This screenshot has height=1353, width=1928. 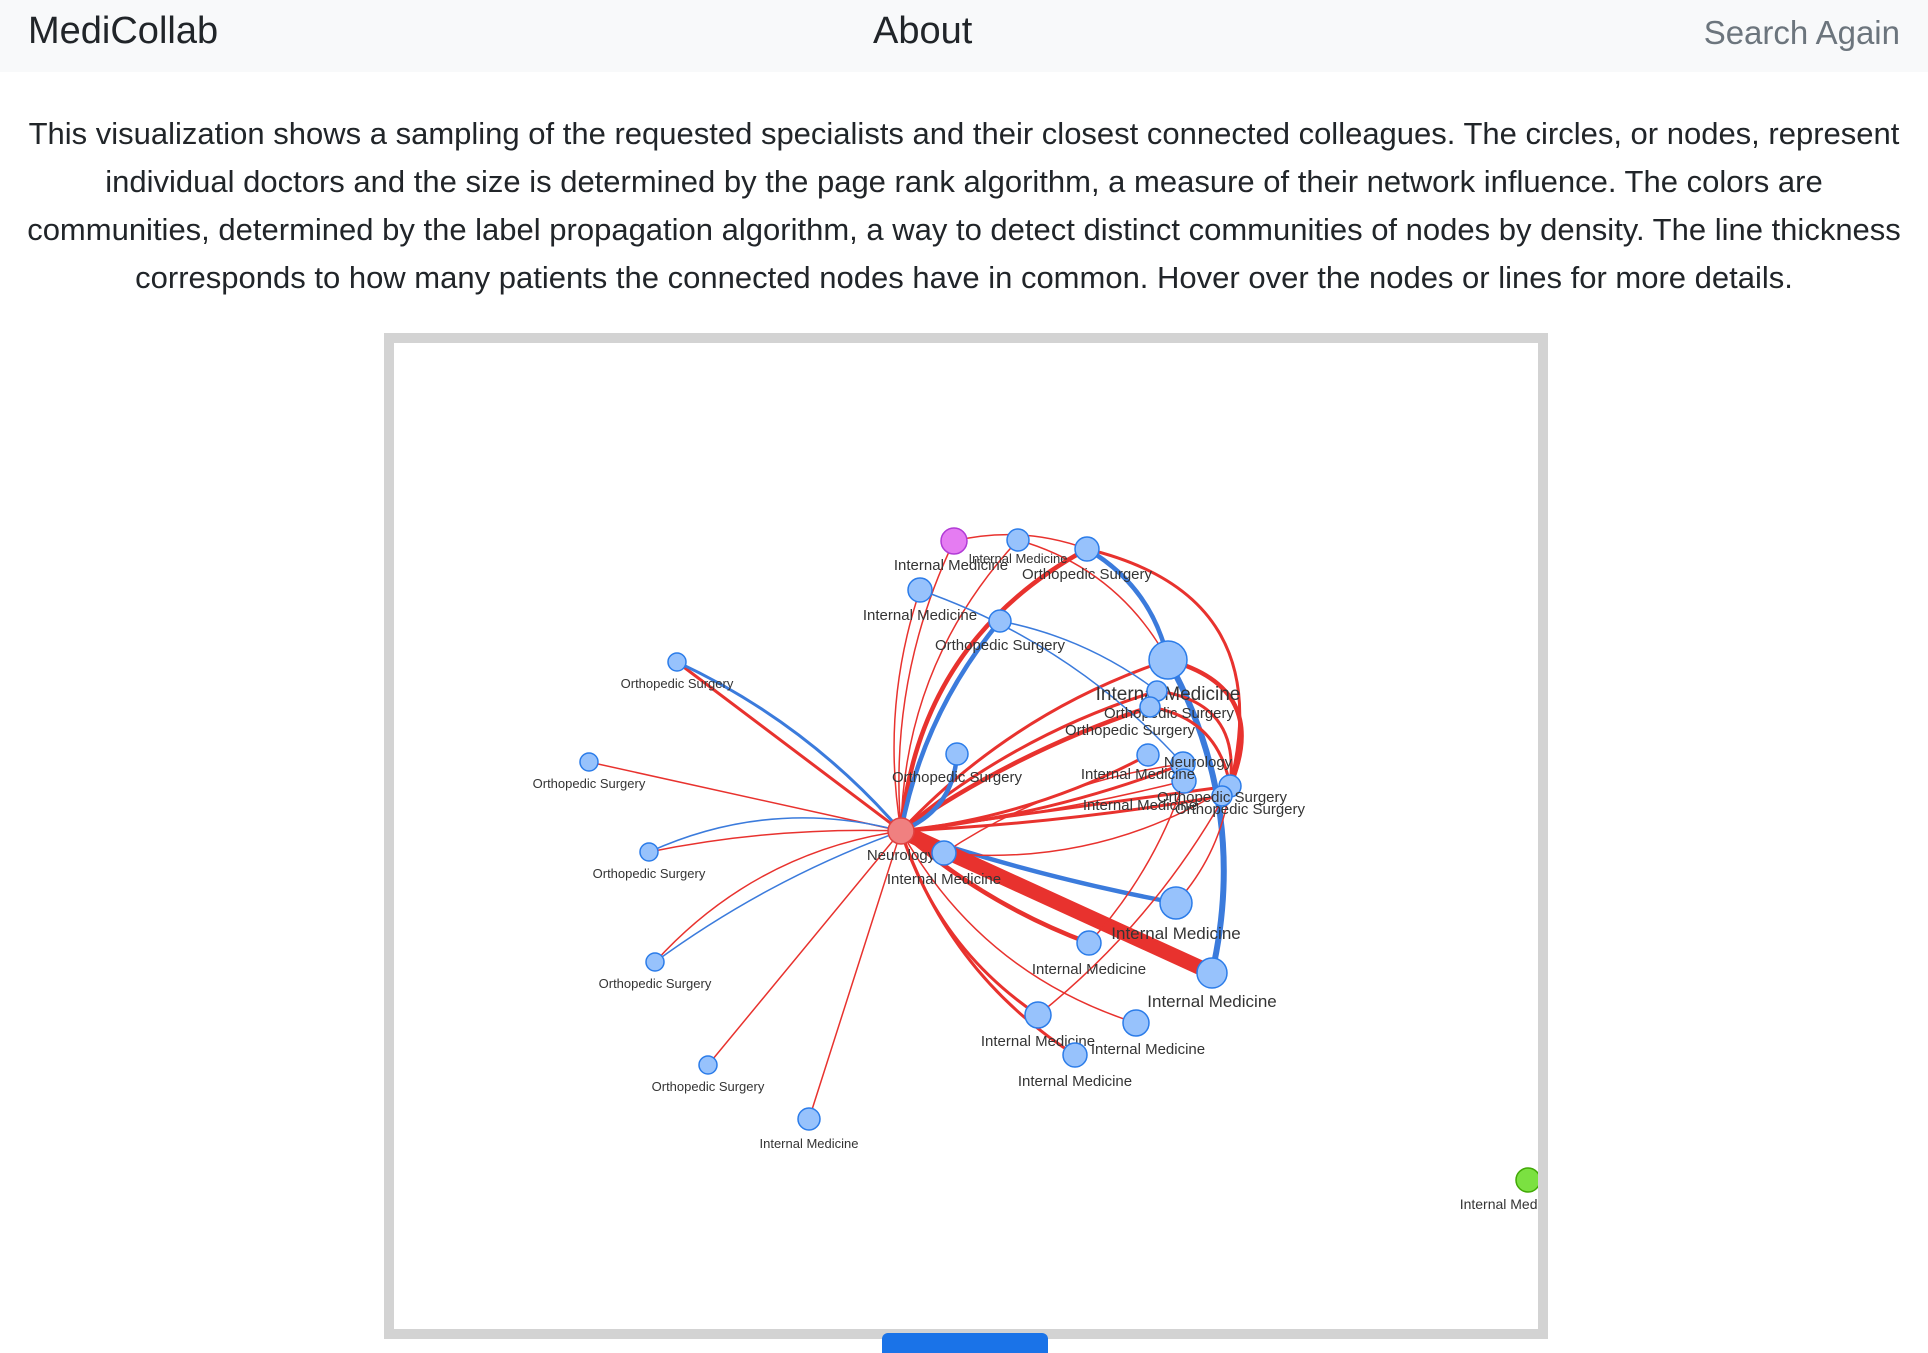 What do you see at coordinates (965, 1343) in the screenshot?
I see `bottom-action-button` at bounding box center [965, 1343].